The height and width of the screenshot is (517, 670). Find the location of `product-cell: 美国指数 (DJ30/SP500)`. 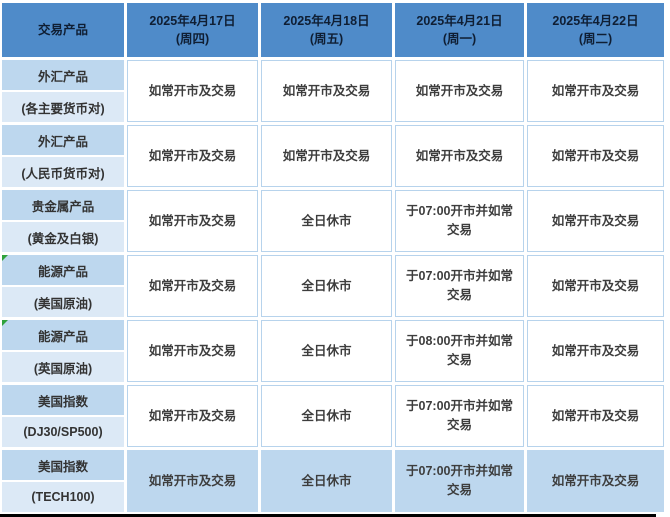

product-cell: 美国指数 (DJ30/SP500) is located at coordinates (63, 416).